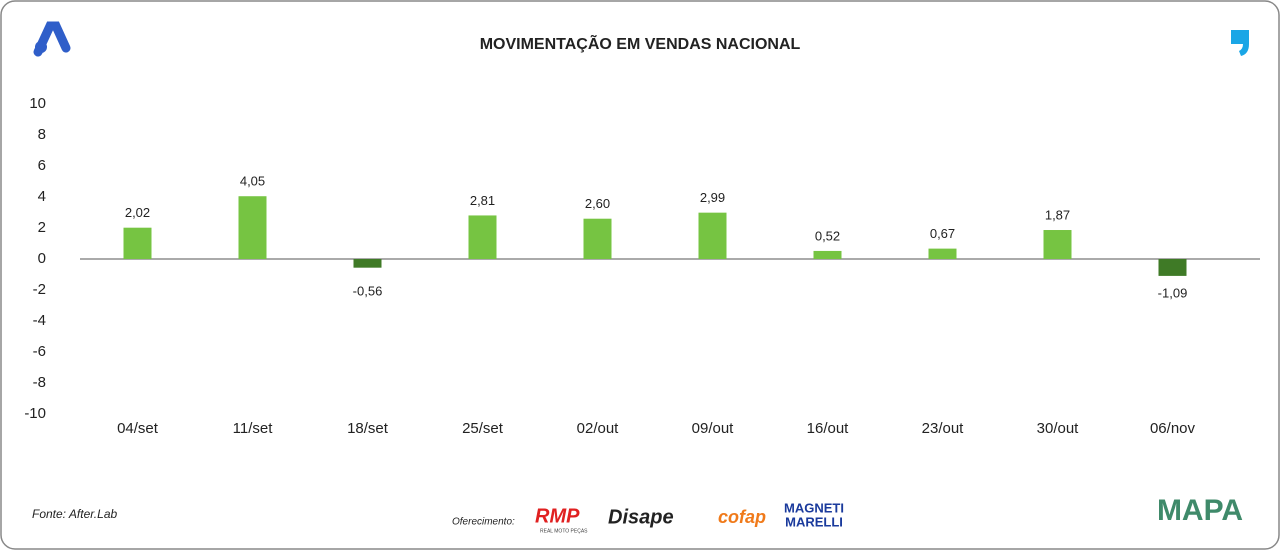  What do you see at coordinates (39, 351) in the screenshot?
I see `y-tick-label: -6` at bounding box center [39, 351].